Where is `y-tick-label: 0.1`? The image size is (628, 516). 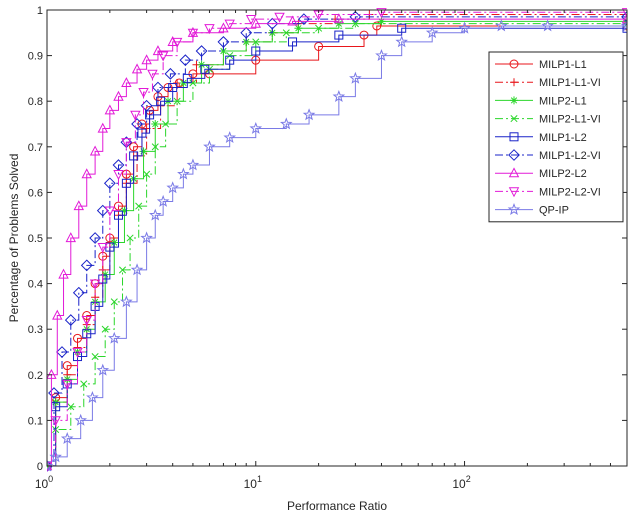
y-tick-label: 0.1 is located at coordinates (35, 421).